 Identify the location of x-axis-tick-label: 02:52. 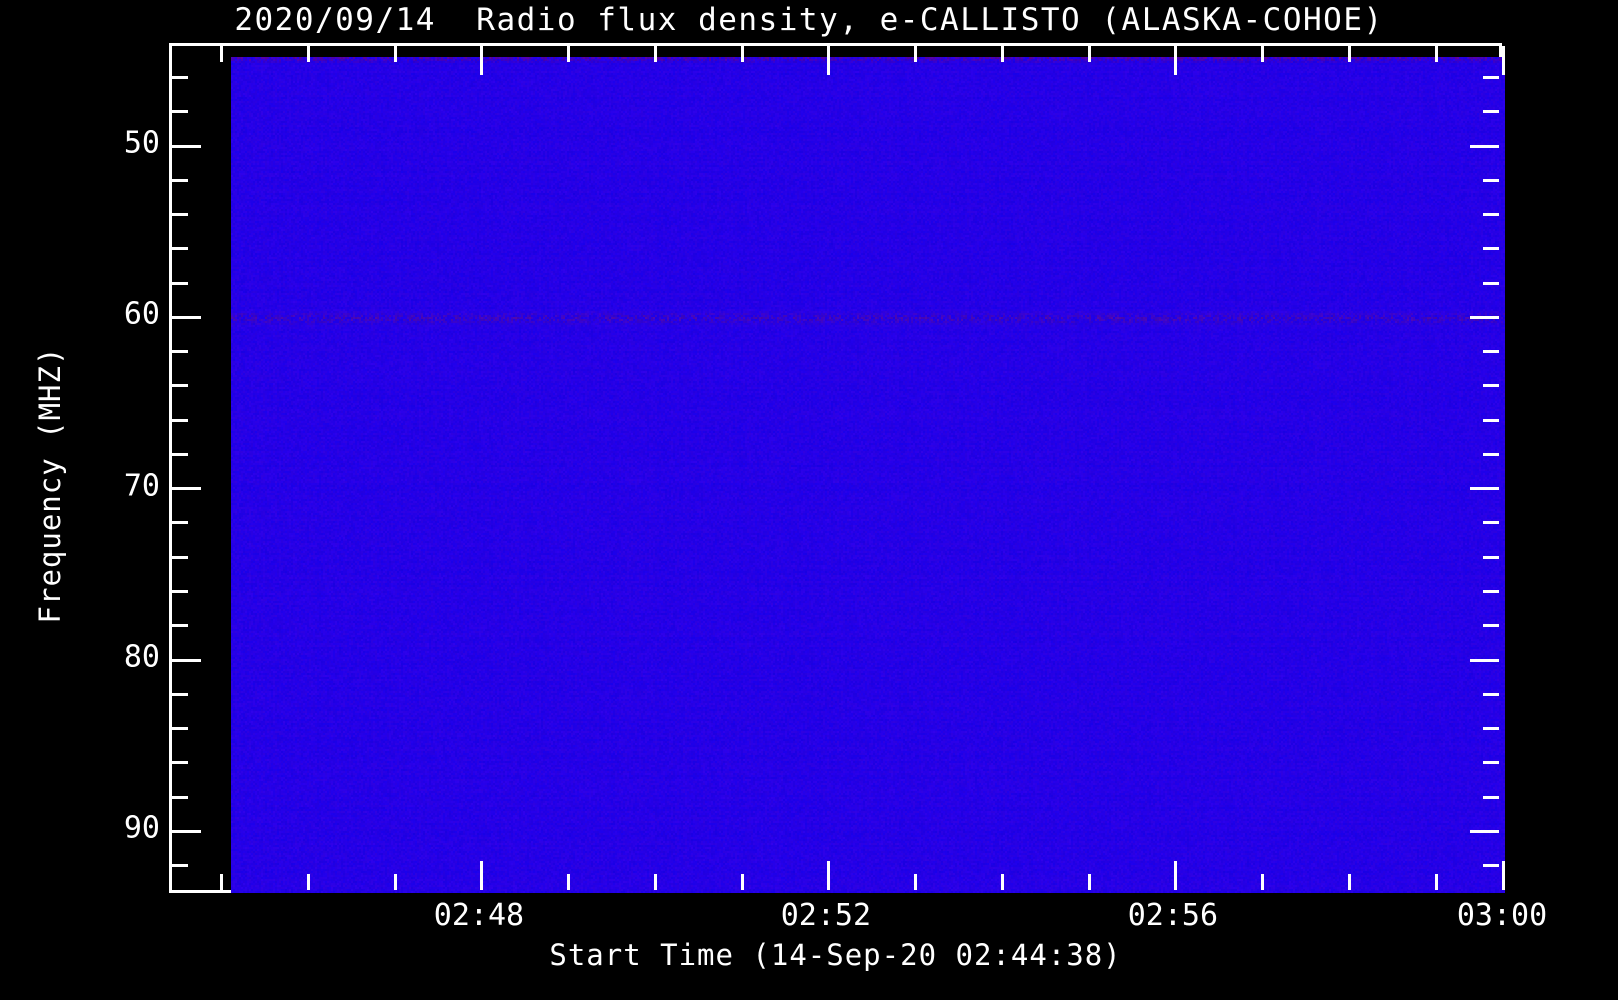
(826, 915).